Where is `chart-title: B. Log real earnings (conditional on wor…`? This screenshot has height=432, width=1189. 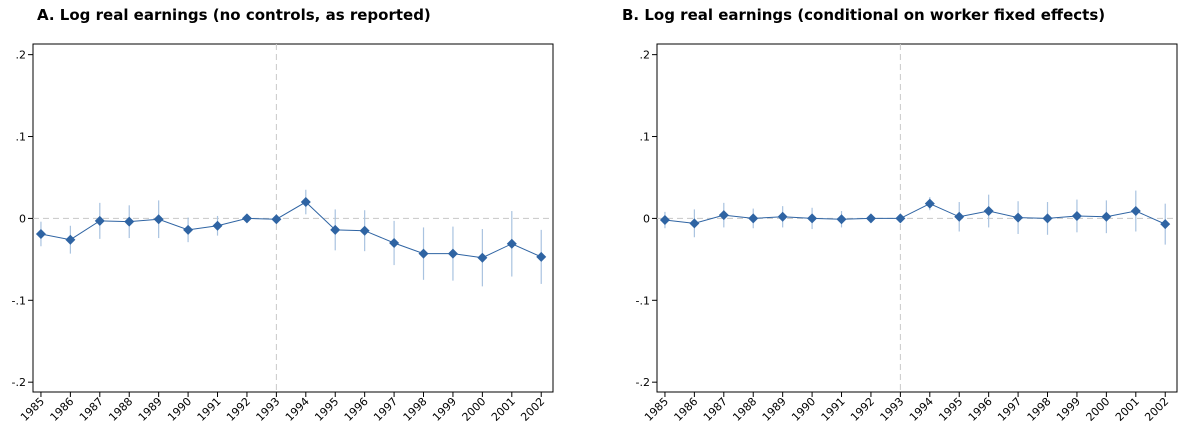 chart-title: B. Log real earnings (conditional on wor… is located at coordinates (863, 15).